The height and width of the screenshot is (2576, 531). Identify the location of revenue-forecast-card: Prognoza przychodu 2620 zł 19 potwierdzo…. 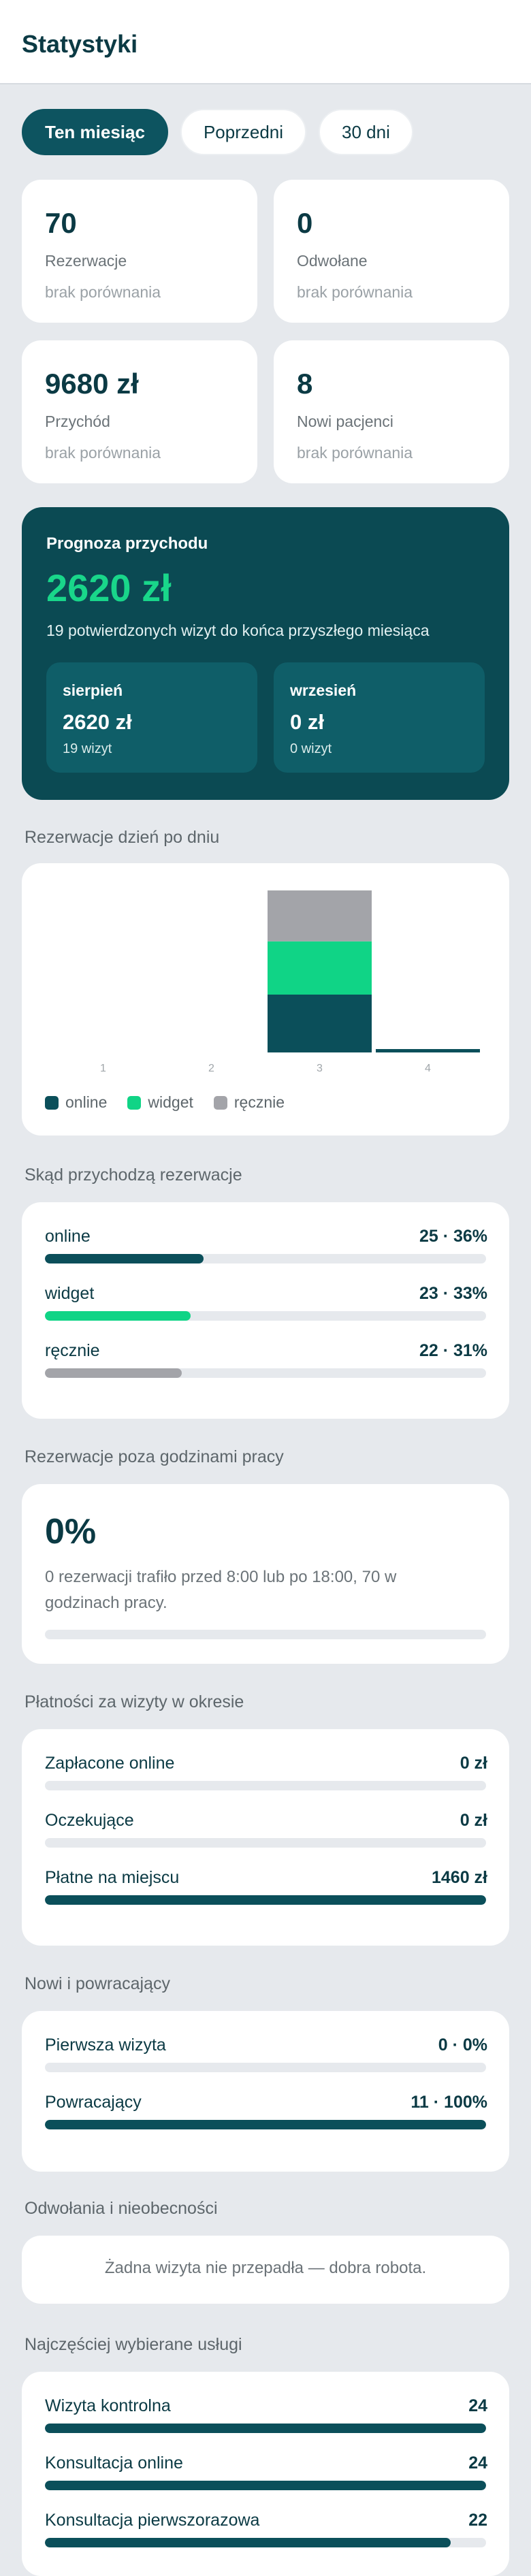
(265, 653).